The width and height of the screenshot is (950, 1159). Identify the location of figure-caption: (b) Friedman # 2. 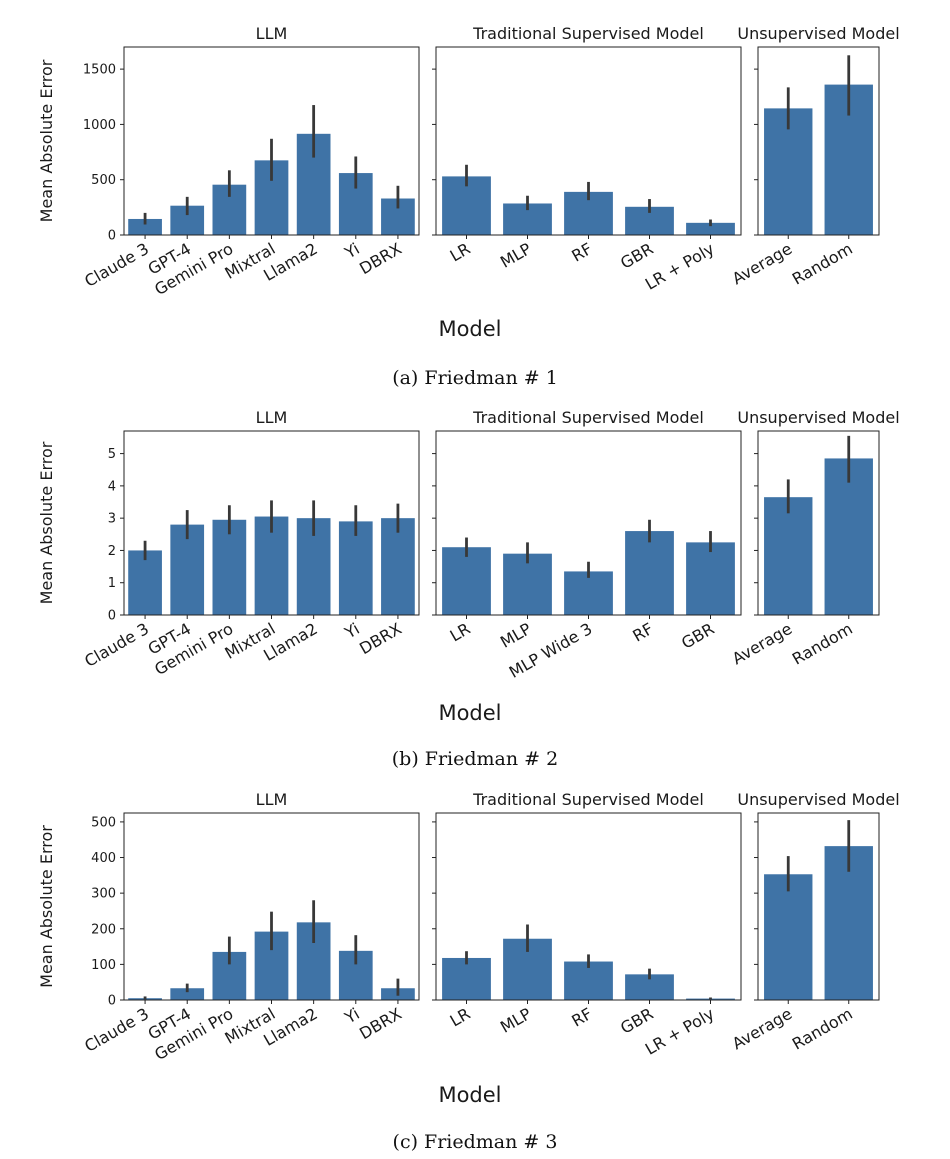
(475, 759).